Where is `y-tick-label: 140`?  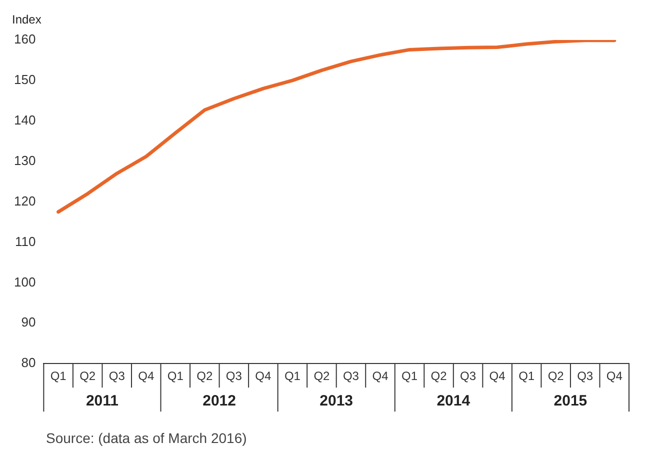 y-tick-label: 140 is located at coordinates (25, 120).